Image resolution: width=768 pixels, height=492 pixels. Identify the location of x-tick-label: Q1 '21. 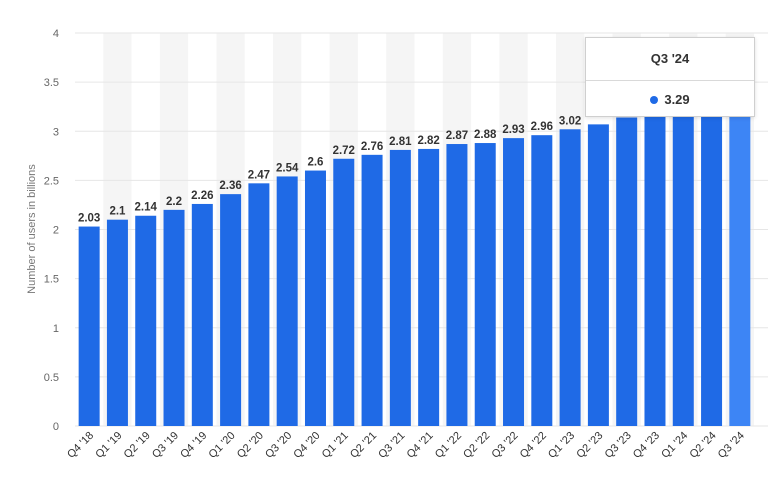
(335, 445).